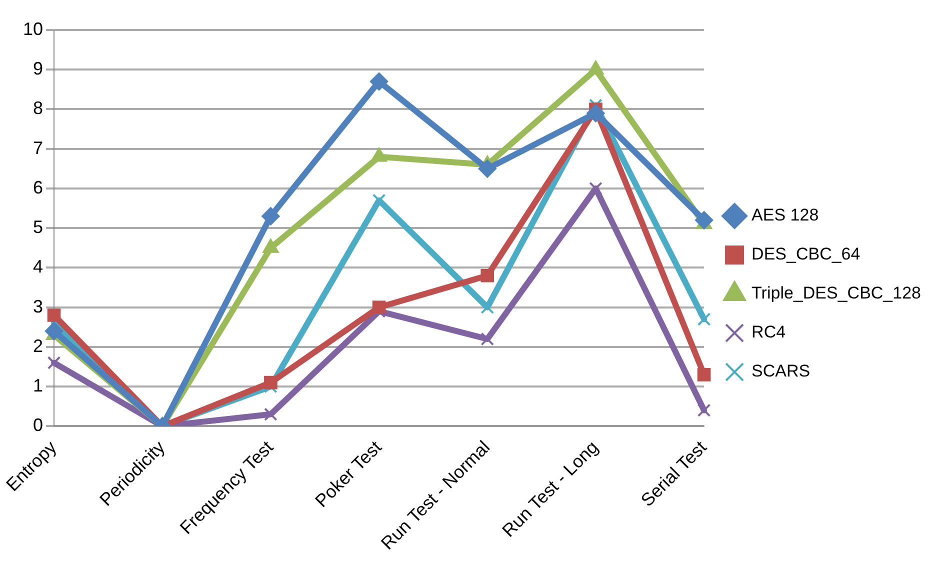 The width and height of the screenshot is (951, 578). What do you see at coordinates (38, 266) in the screenshot?
I see `y-tick-label: 4` at bounding box center [38, 266].